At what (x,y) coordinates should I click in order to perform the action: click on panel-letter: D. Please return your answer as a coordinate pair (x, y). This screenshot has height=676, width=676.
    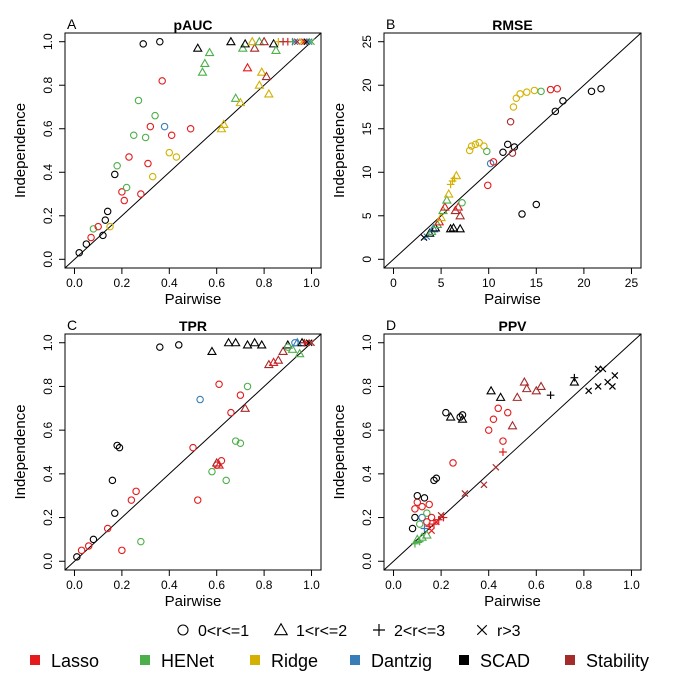
    Looking at the image, I should click on (391, 325).